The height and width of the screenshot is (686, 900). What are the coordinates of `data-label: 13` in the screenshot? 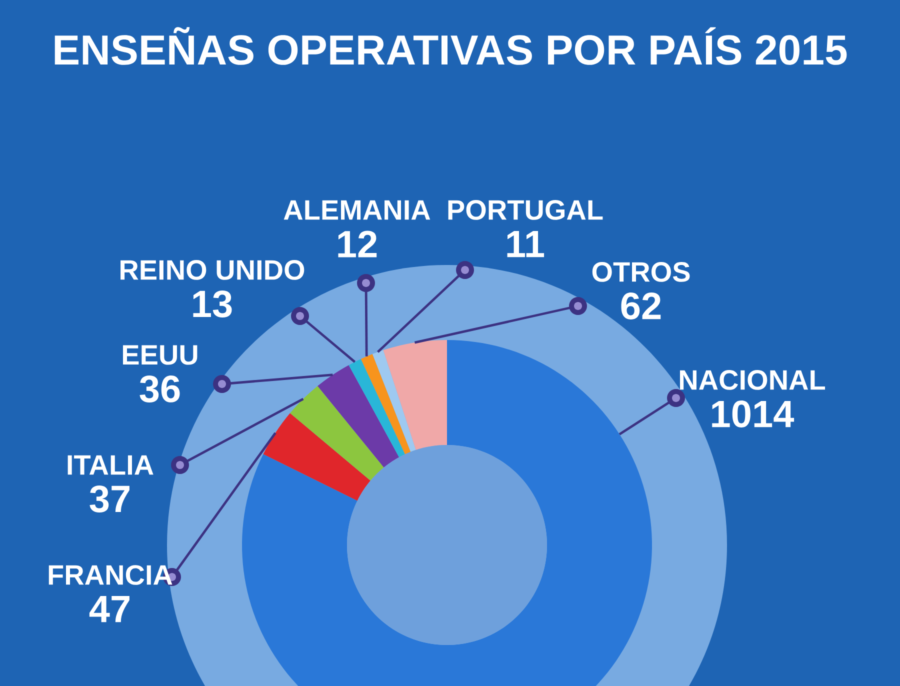 It's located at (212, 304).